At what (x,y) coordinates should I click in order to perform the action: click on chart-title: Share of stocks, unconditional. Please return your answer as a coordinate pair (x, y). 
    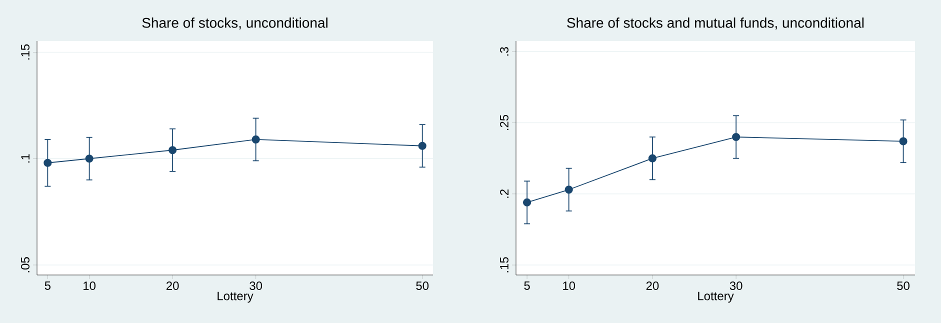
    Looking at the image, I should click on (235, 24).